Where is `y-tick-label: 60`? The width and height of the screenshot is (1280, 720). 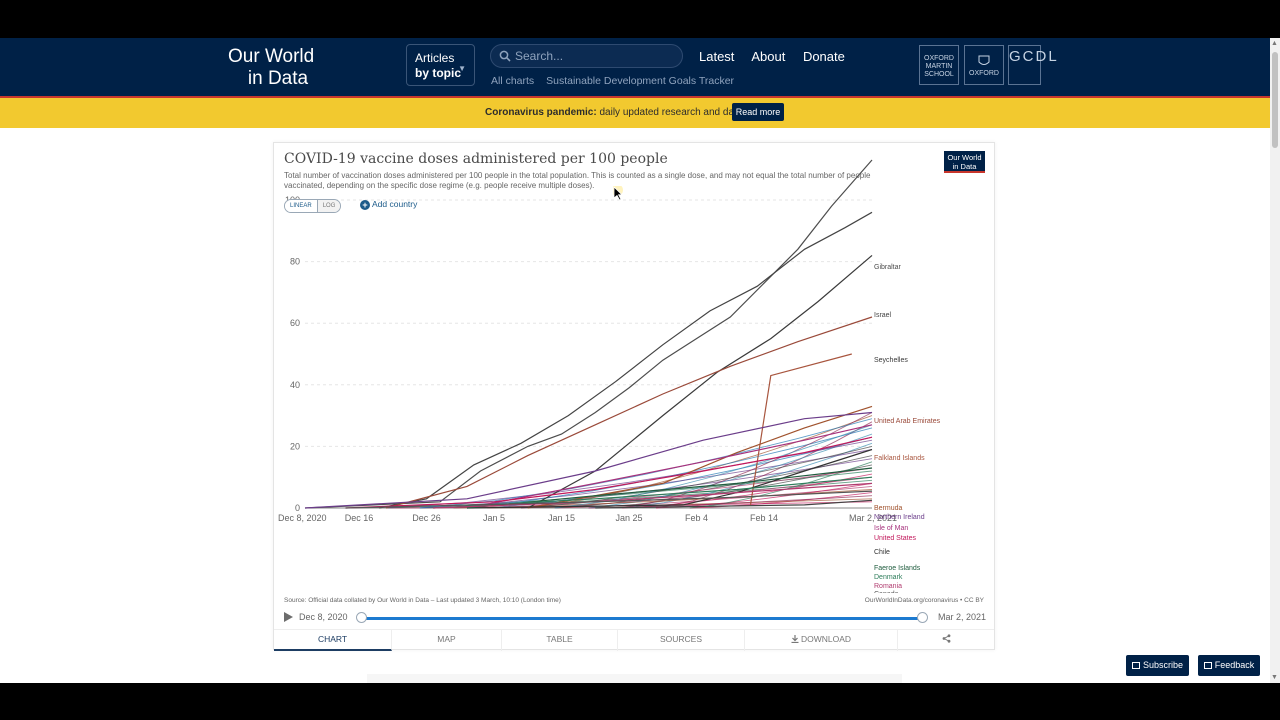 y-tick-label: 60 is located at coordinates (295, 323).